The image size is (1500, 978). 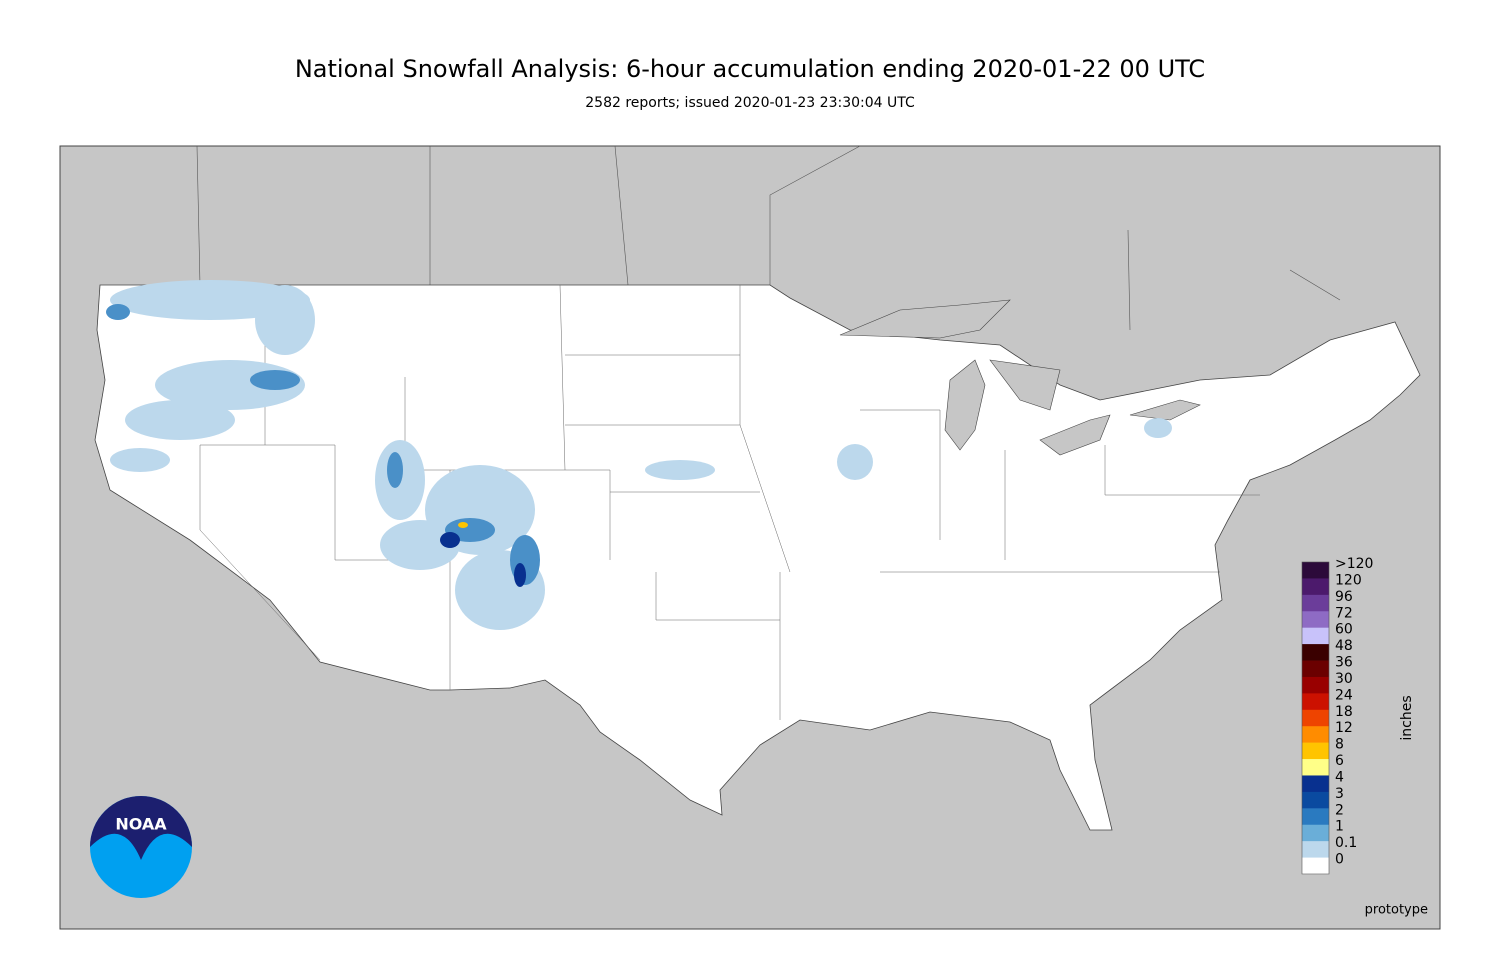 I want to click on legend-label: 60, so click(x=1344, y=630).